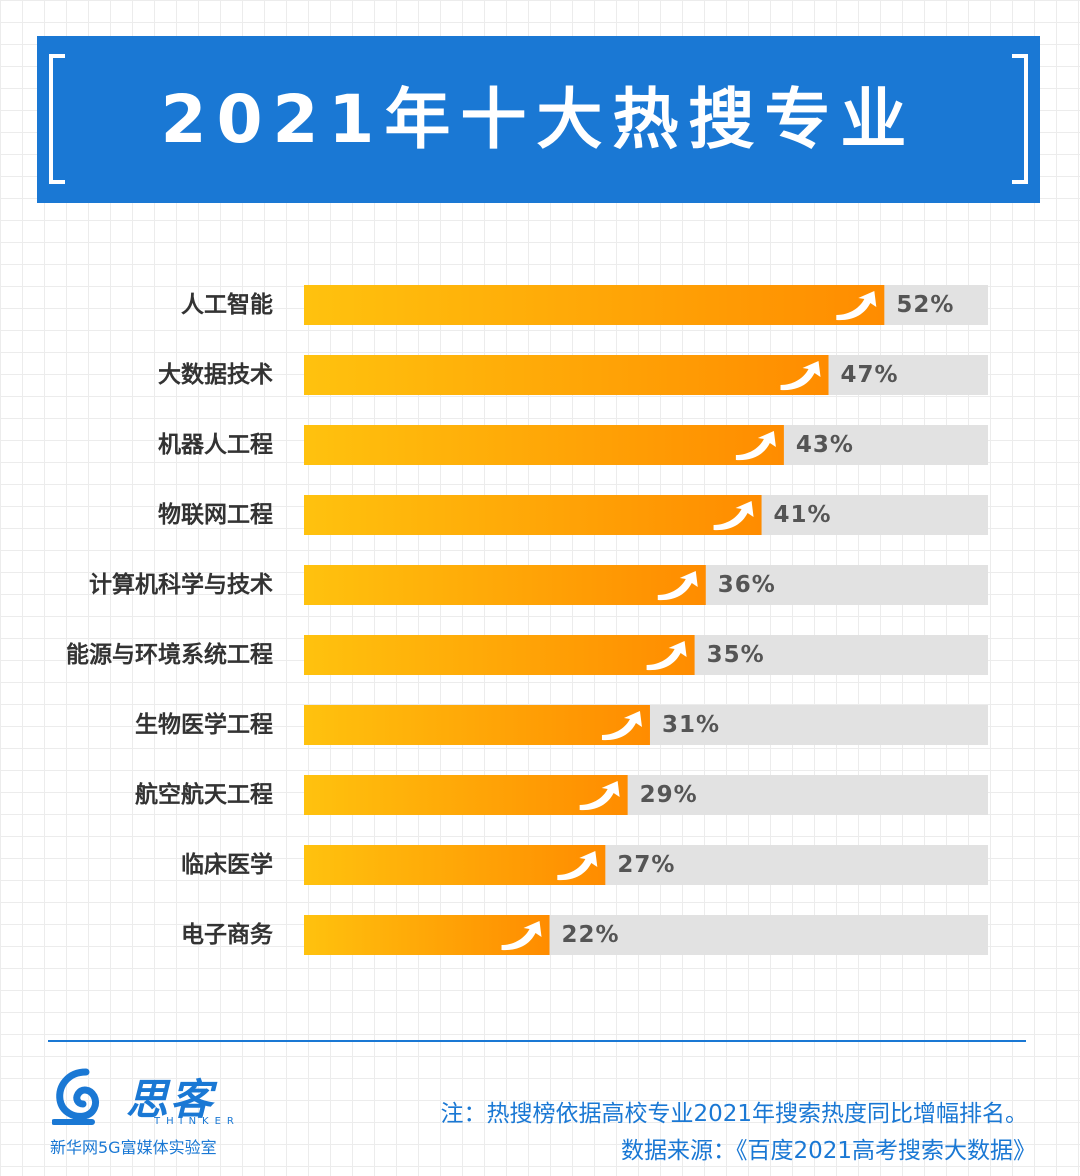  I want to click on category-label: 能源与环境系统工程, so click(169, 654).